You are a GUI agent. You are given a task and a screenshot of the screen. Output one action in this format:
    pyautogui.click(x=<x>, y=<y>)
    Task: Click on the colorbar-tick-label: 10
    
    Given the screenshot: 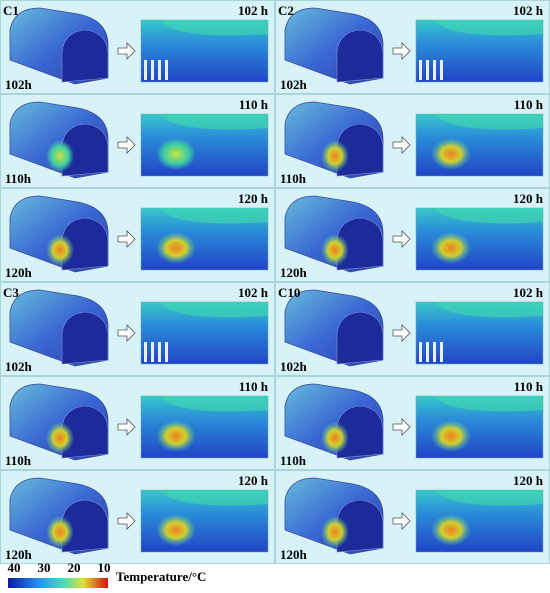 What is the action you would take?
    pyautogui.click(x=104, y=567)
    